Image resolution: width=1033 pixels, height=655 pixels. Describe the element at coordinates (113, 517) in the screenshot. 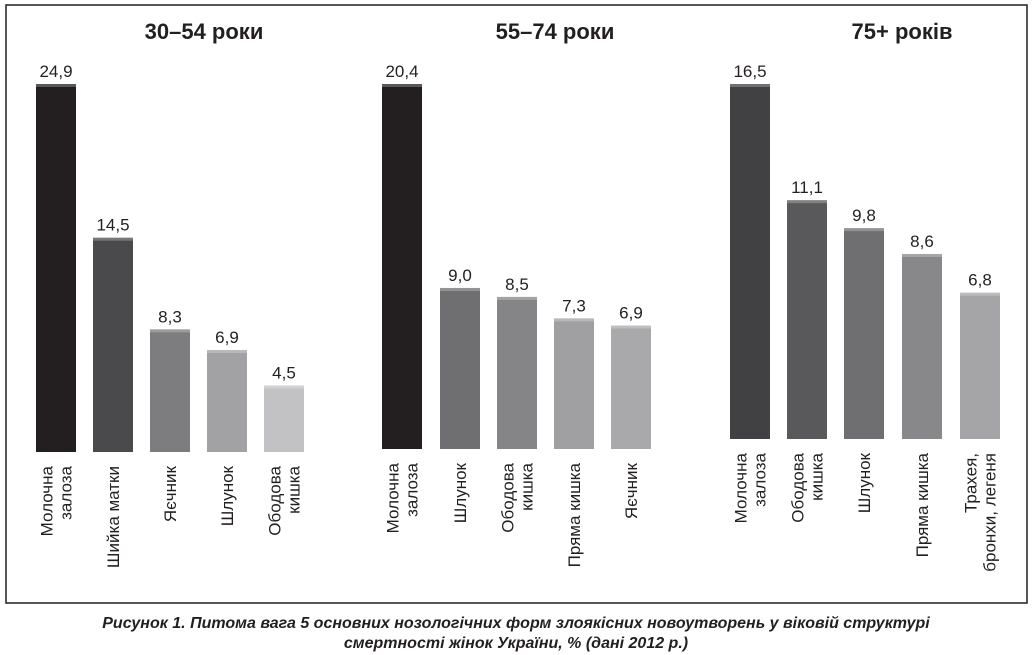

I see `x-tick-label: Шийка матки` at that location.